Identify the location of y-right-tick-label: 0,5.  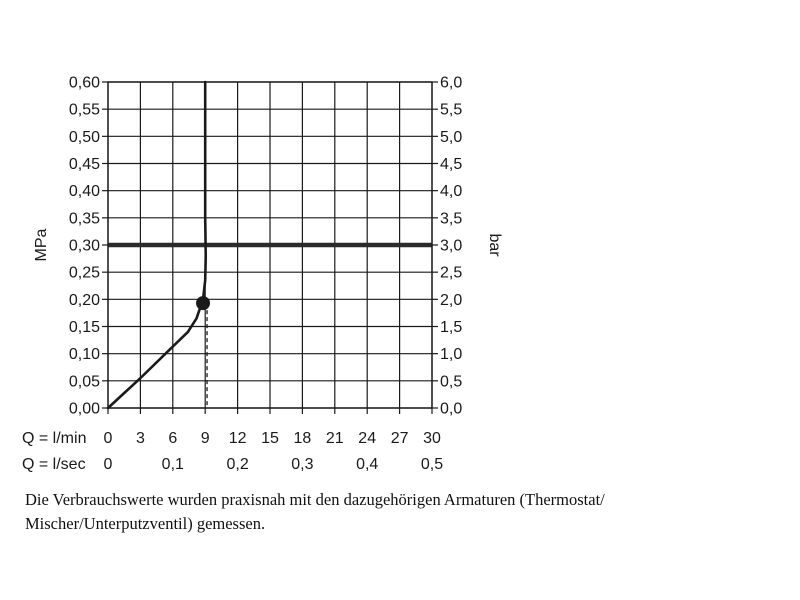
(451, 381).